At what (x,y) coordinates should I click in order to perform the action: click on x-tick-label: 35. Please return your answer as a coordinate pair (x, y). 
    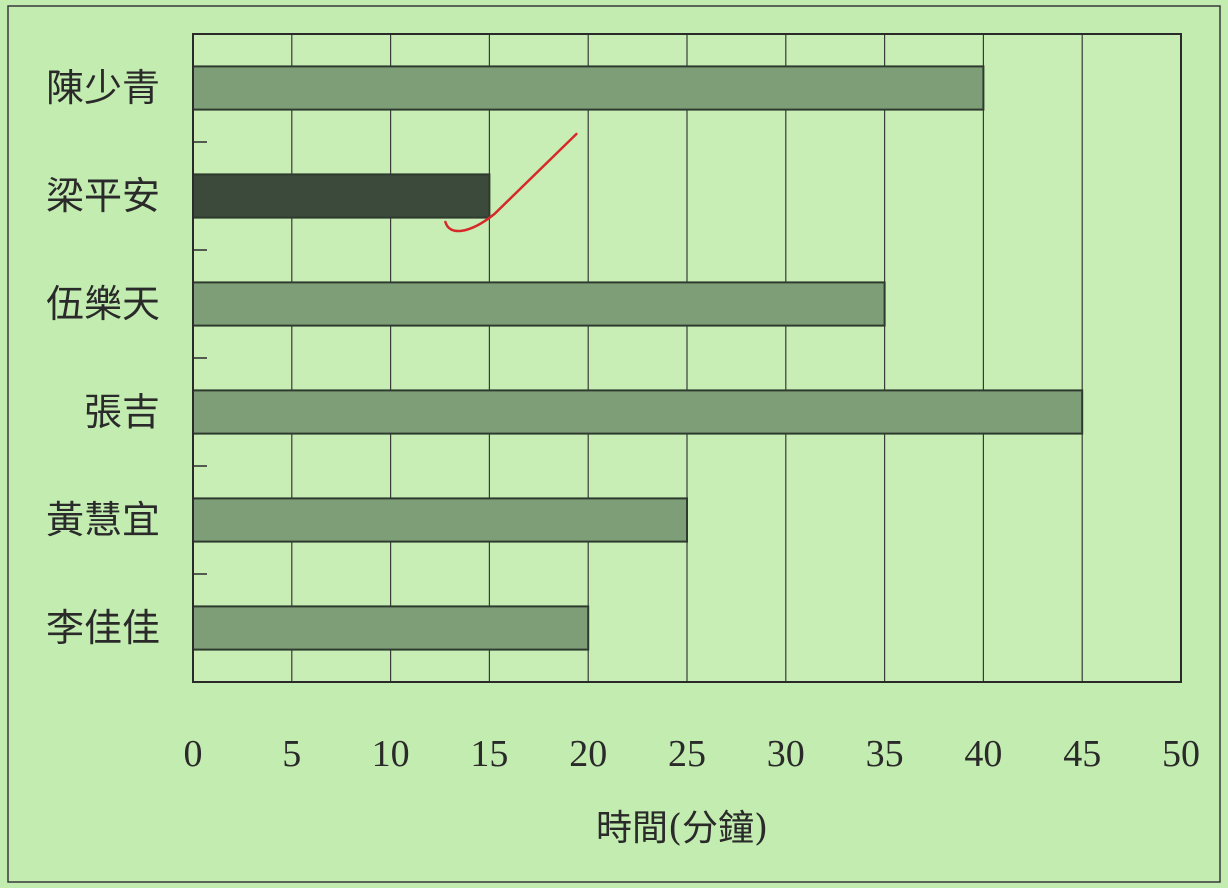
    Looking at the image, I should click on (885, 754).